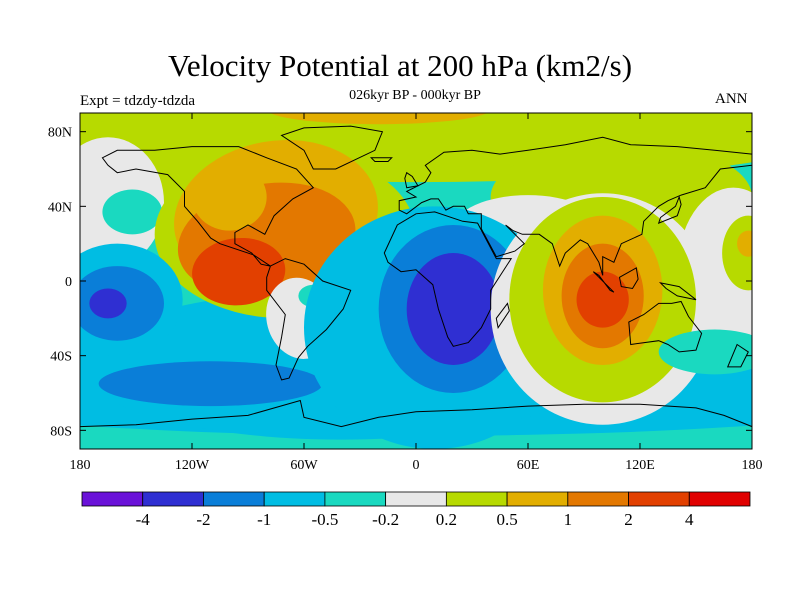  I want to click on colorbar-label: -0.2, so click(385, 519).